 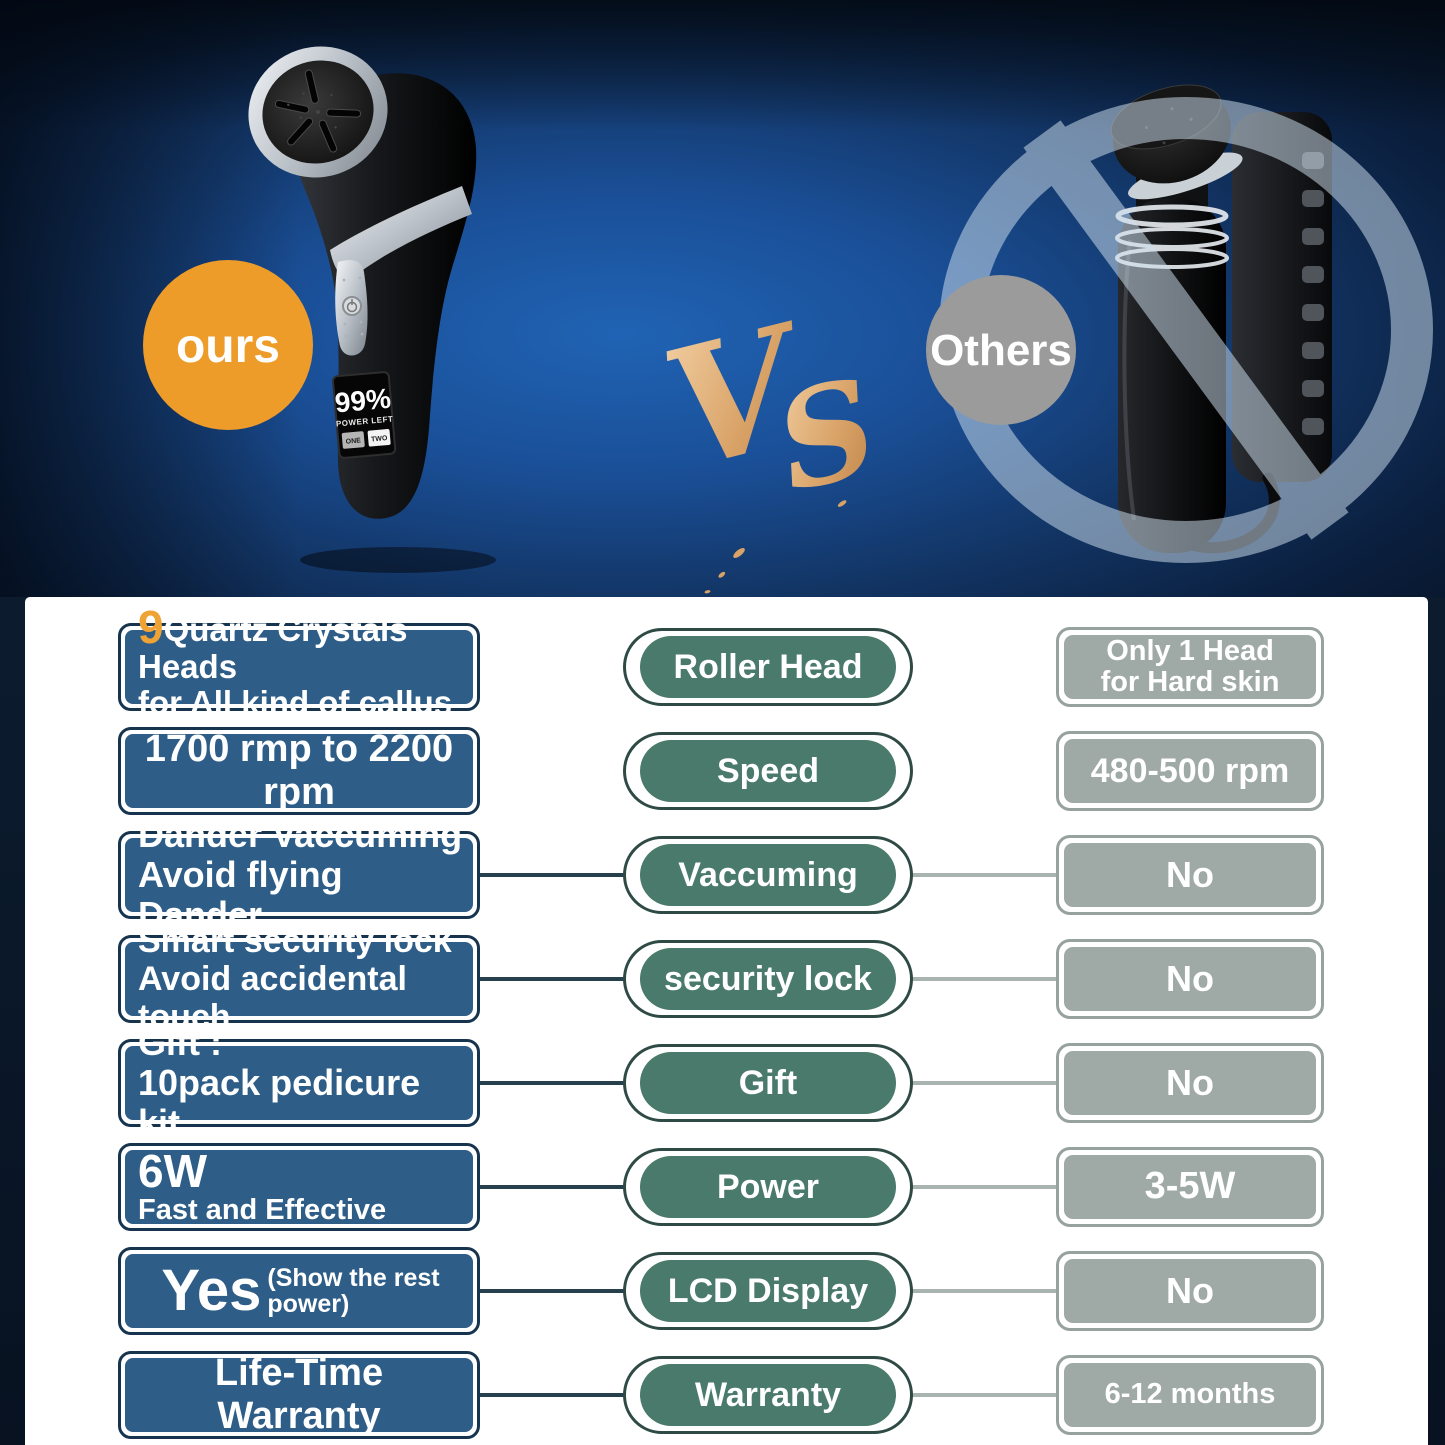 What do you see at coordinates (363, 401) in the screenshot?
I see `lcd-percent: 99%` at bounding box center [363, 401].